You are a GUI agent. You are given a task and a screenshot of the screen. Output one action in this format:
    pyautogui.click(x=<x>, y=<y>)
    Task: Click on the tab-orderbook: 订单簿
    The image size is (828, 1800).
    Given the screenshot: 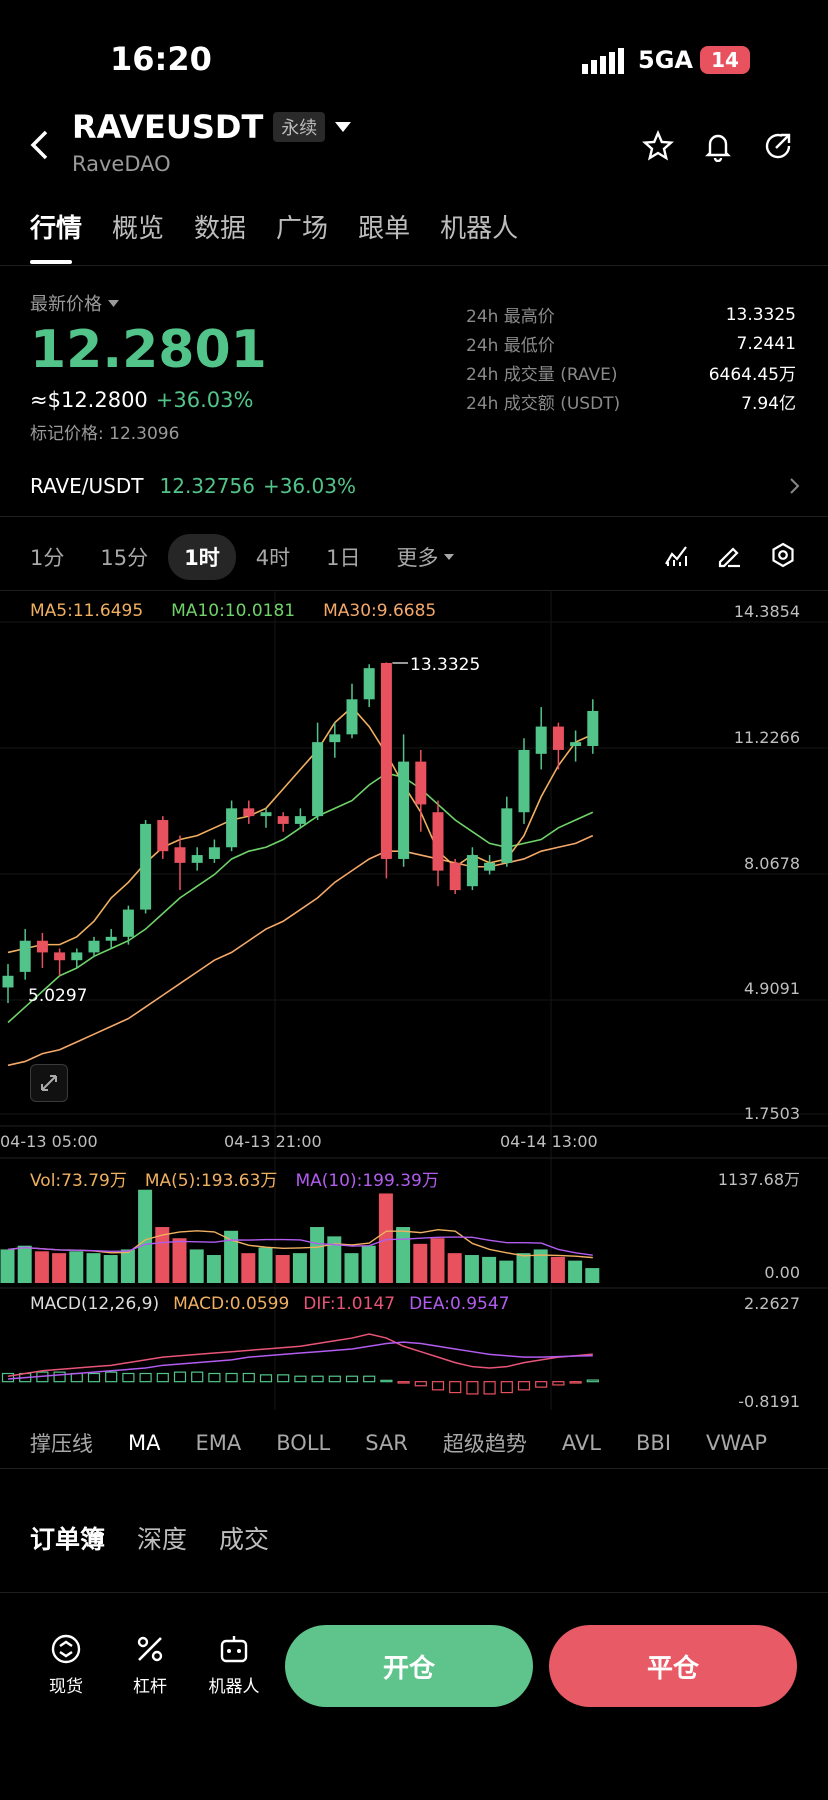 What is the action you would take?
    pyautogui.click(x=68, y=1539)
    